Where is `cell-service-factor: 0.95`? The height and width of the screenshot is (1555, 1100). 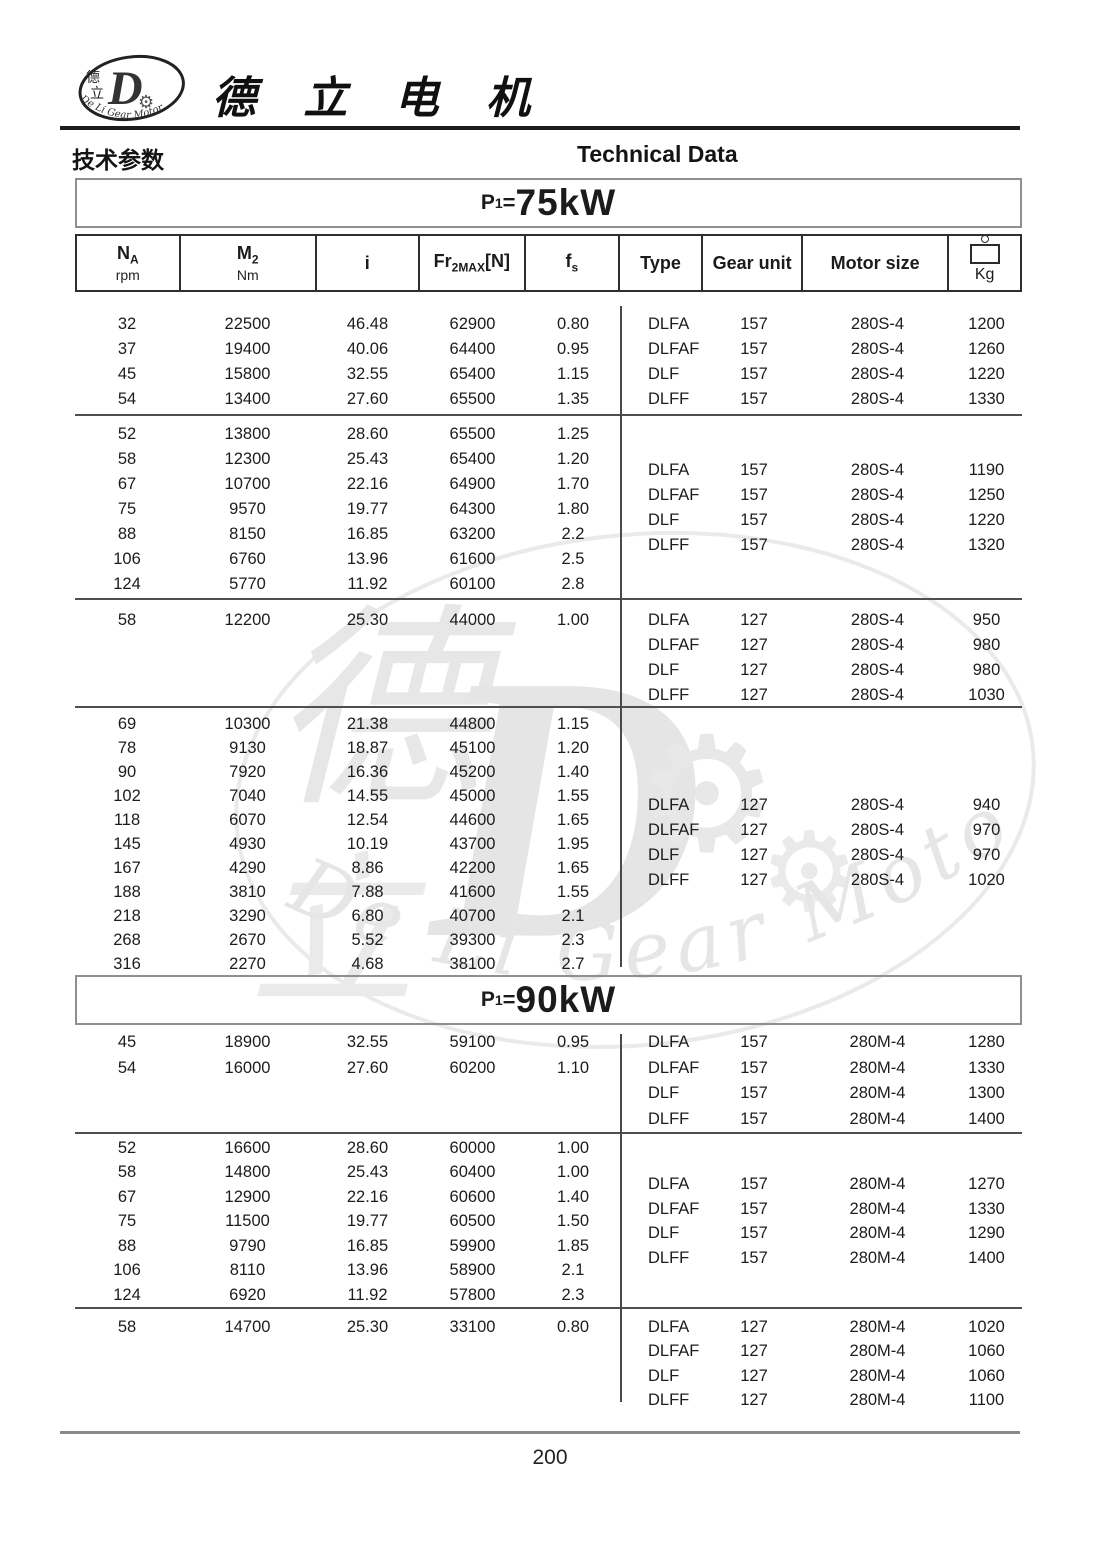
cell-service-factor: 0.95 is located at coordinates (573, 349).